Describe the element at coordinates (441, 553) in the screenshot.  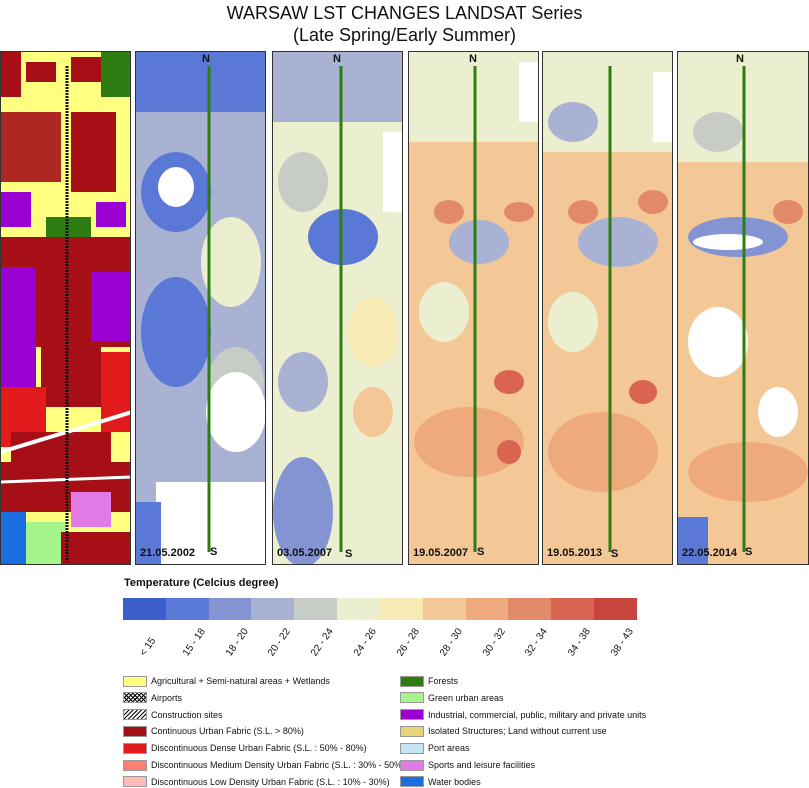
I see `panel-date: 19.05.2007` at that location.